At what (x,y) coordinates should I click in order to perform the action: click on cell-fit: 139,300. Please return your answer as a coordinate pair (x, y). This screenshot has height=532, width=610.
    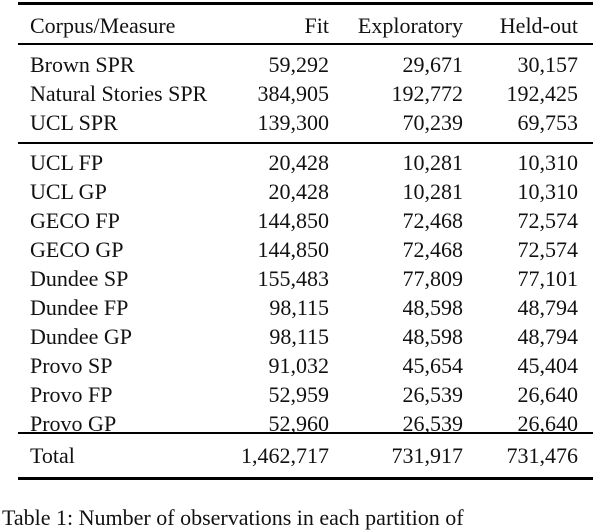
    Looking at the image, I should click on (293, 122).